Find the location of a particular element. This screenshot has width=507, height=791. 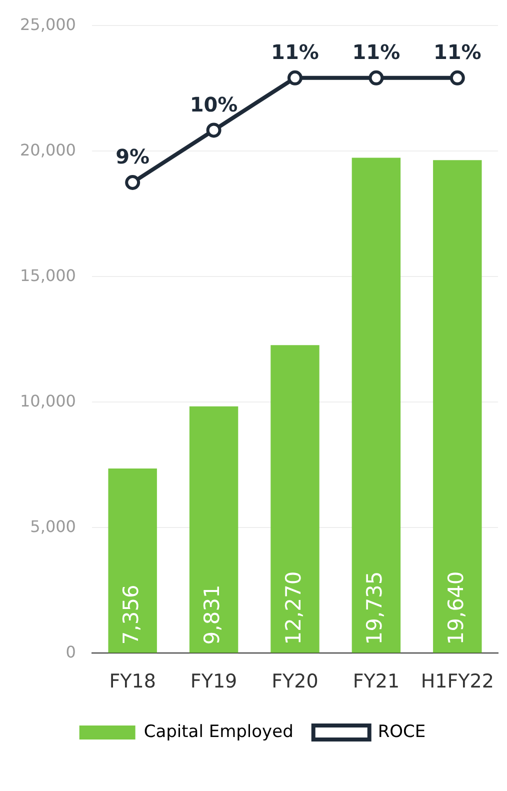

data-label: 19,640 is located at coordinates (456, 608).